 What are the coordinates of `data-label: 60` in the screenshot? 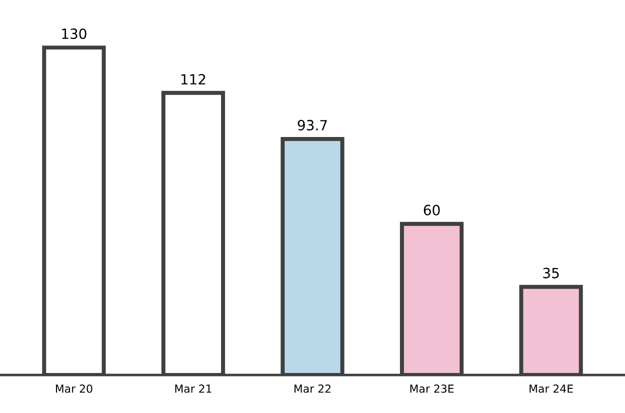 It's located at (432, 210).